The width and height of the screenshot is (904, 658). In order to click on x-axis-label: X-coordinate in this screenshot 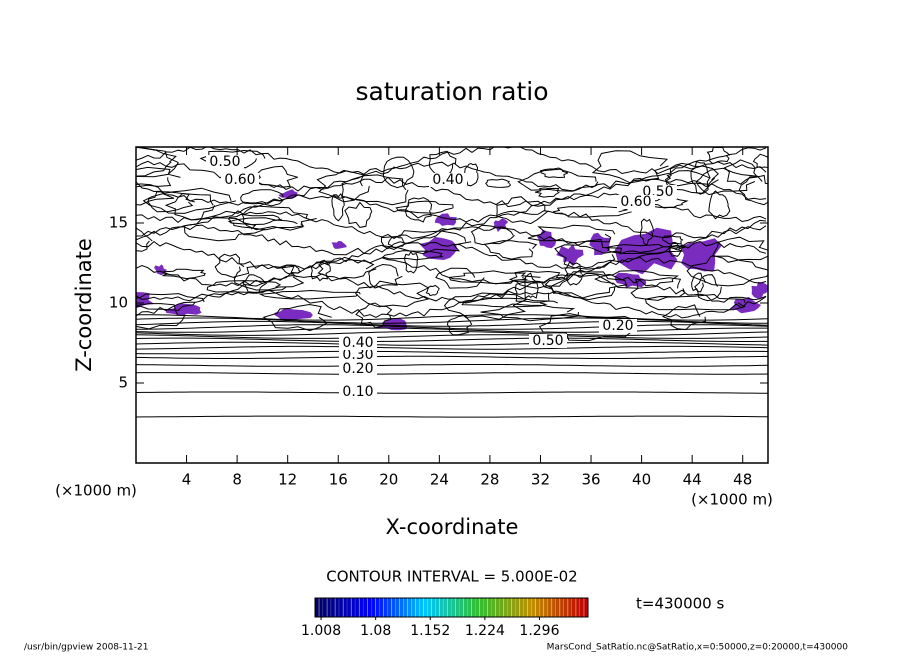, I will do `click(452, 527)`.